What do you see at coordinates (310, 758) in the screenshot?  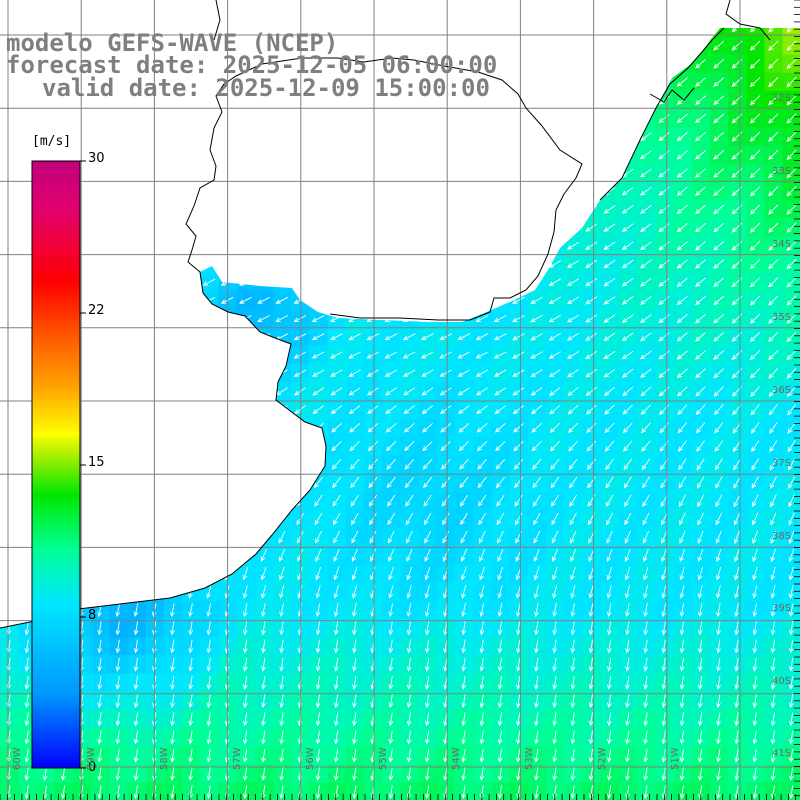 I see `lon-label: 56W` at bounding box center [310, 758].